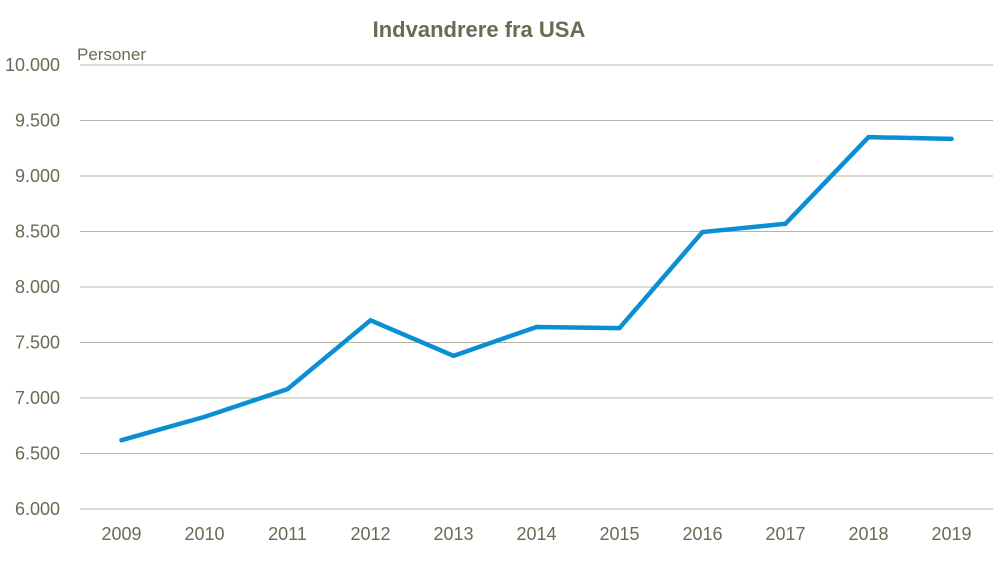 The image size is (1003, 564). Describe the element at coordinates (785, 534) in the screenshot. I see `x-tick-label: 2017` at that location.